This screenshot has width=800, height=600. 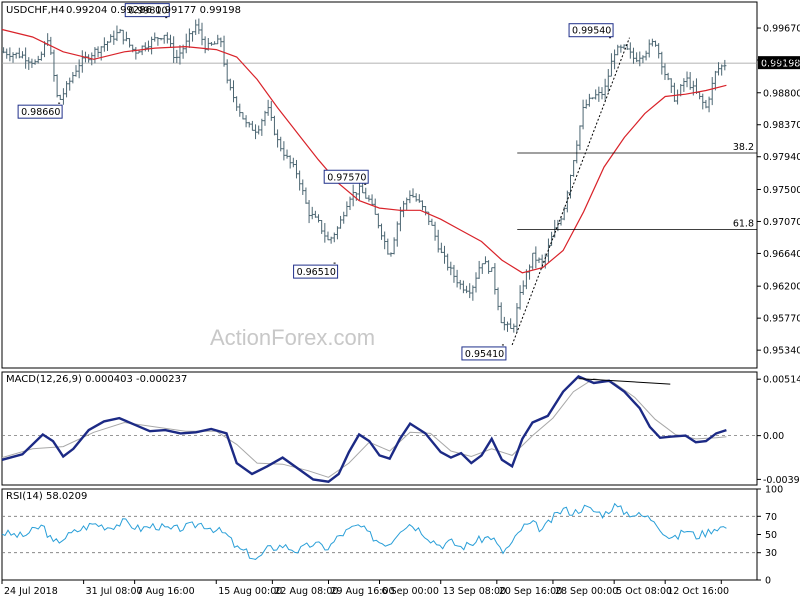 I want to click on level-callout-label: 0.97570, so click(x=346, y=177).